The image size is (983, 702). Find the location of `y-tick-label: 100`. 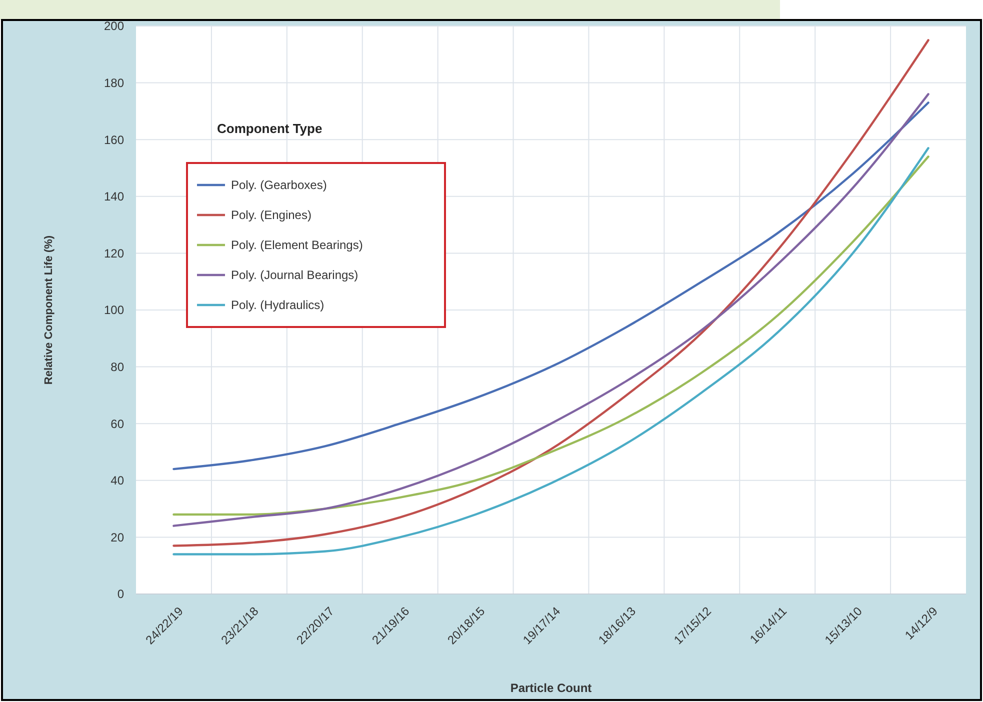

y-tick-label: 100 is located at coordinates (114, 310).